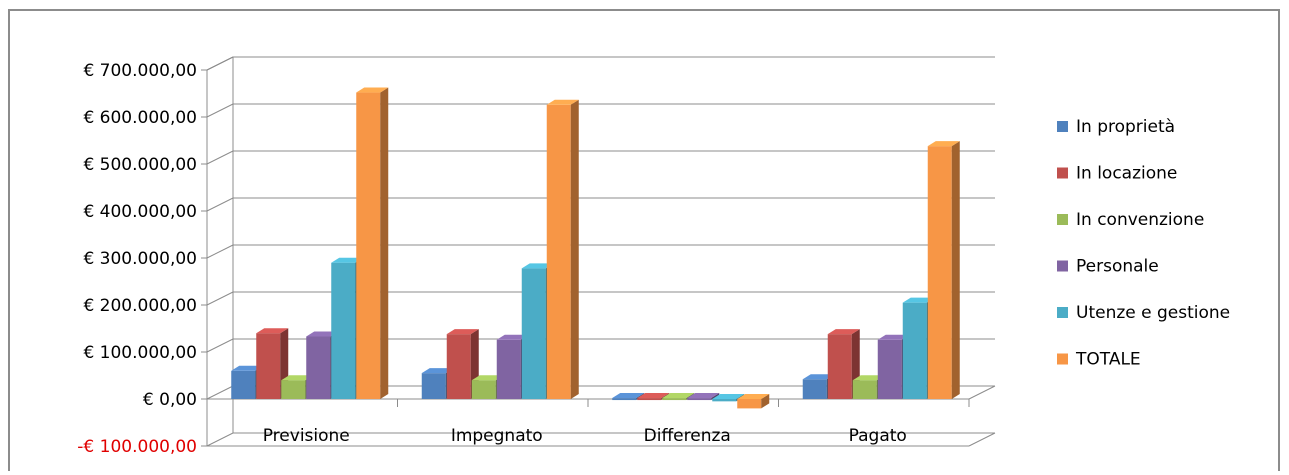 The image size is (1289, 475). I want to click on y-tick-label: € 100.000,00, so click(140, 353).